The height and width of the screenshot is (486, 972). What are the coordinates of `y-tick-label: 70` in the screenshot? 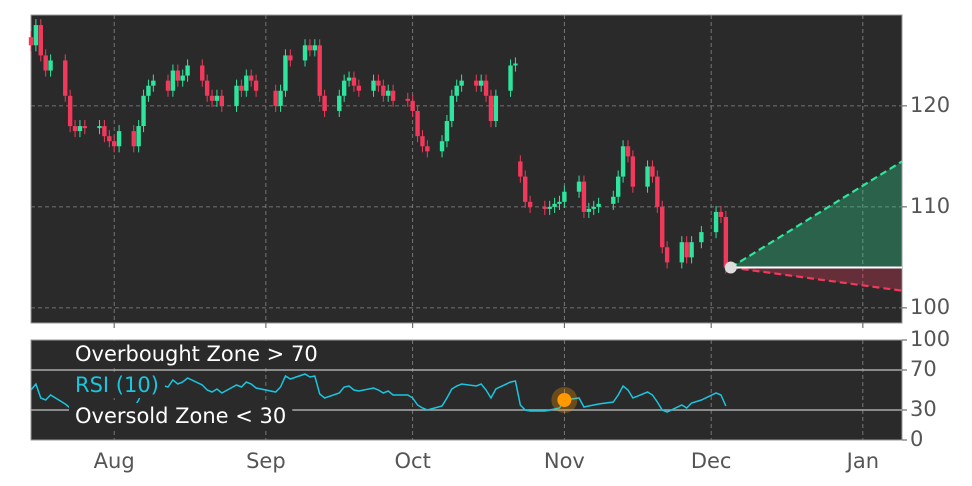 It's located at (923, 369).